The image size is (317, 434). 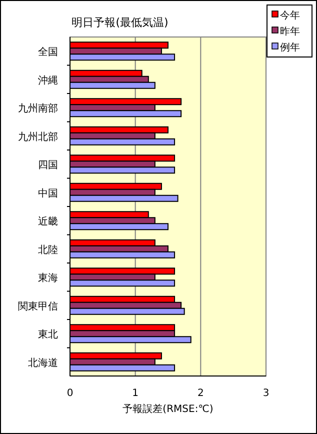 What do you see at coordinates (48, 166) in the screenshot?
I see `y-tick-label: 四国` at bounding box center [48, 166].